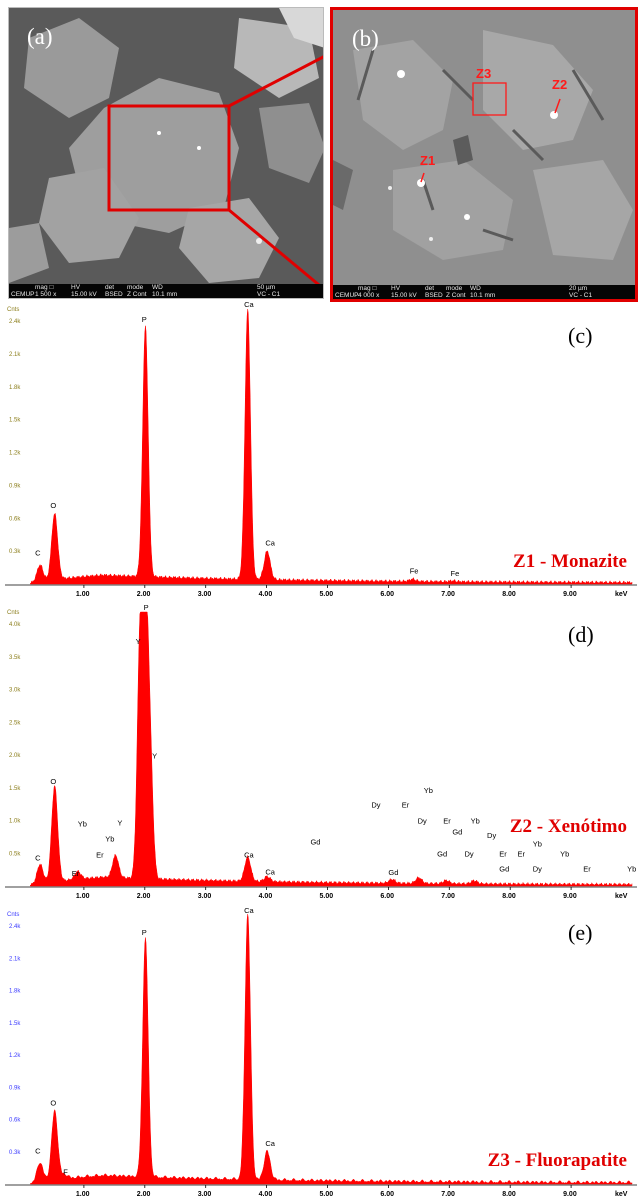 This screenshot has width=642, height=1203. Describe the element at coordinates (428, 160) in the screenshot. I see `zone-label-z1: Z1` at that location.